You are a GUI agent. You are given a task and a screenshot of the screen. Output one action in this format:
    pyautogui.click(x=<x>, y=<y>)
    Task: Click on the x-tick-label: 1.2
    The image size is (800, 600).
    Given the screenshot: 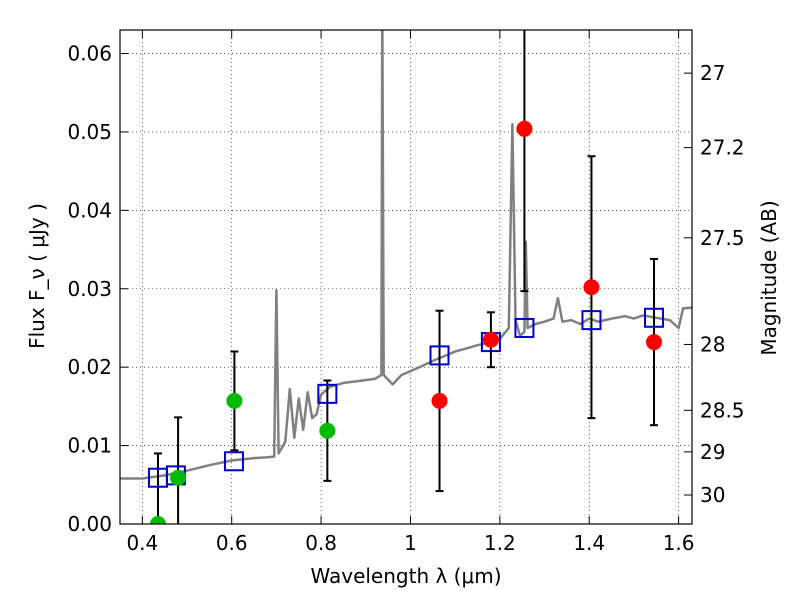 What is the action you would take?
    pyautogui.click(x=500, y=543)
    